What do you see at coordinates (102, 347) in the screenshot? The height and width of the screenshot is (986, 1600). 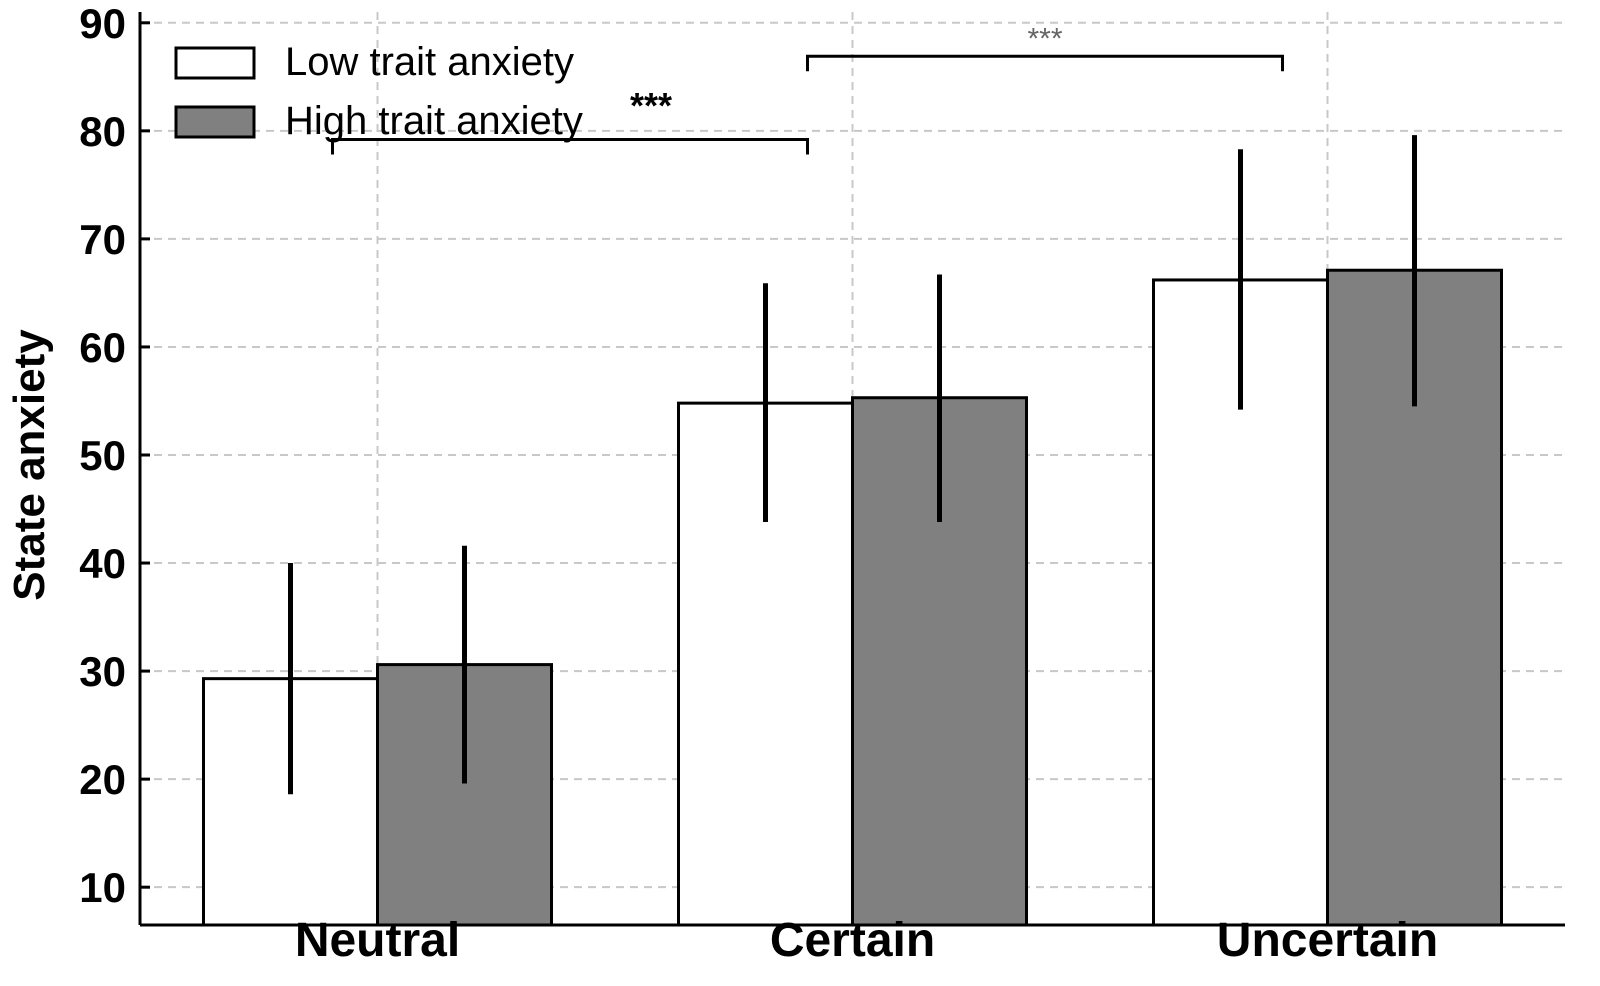 I see `y-tick-label: 60` at bounding box center [102, 347].